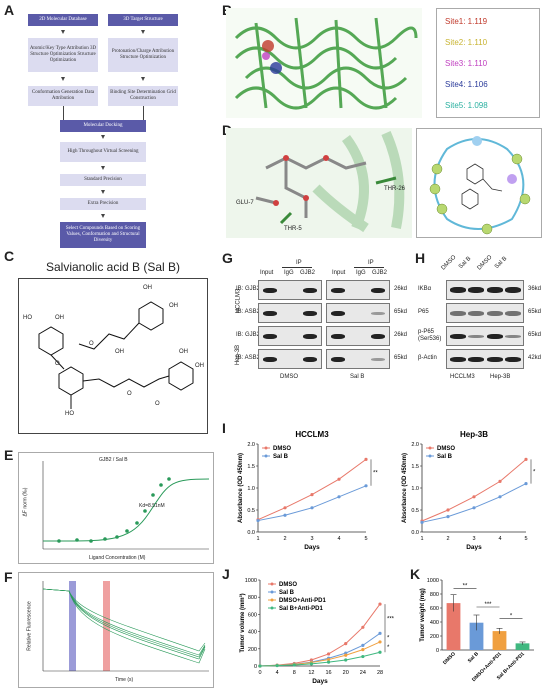 The width and height of the screenshot is (546, 694). What do you see at coordinates (535, 358) in the screenshot?
I see `kd-label: 42kd` at bounding box center [535, 358].